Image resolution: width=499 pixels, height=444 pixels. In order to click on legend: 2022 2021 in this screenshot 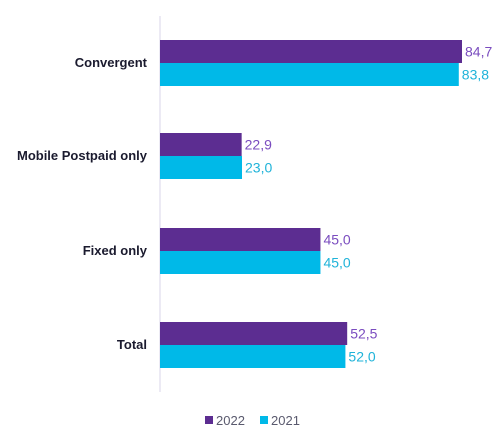, I will do `click(252, 420)`.